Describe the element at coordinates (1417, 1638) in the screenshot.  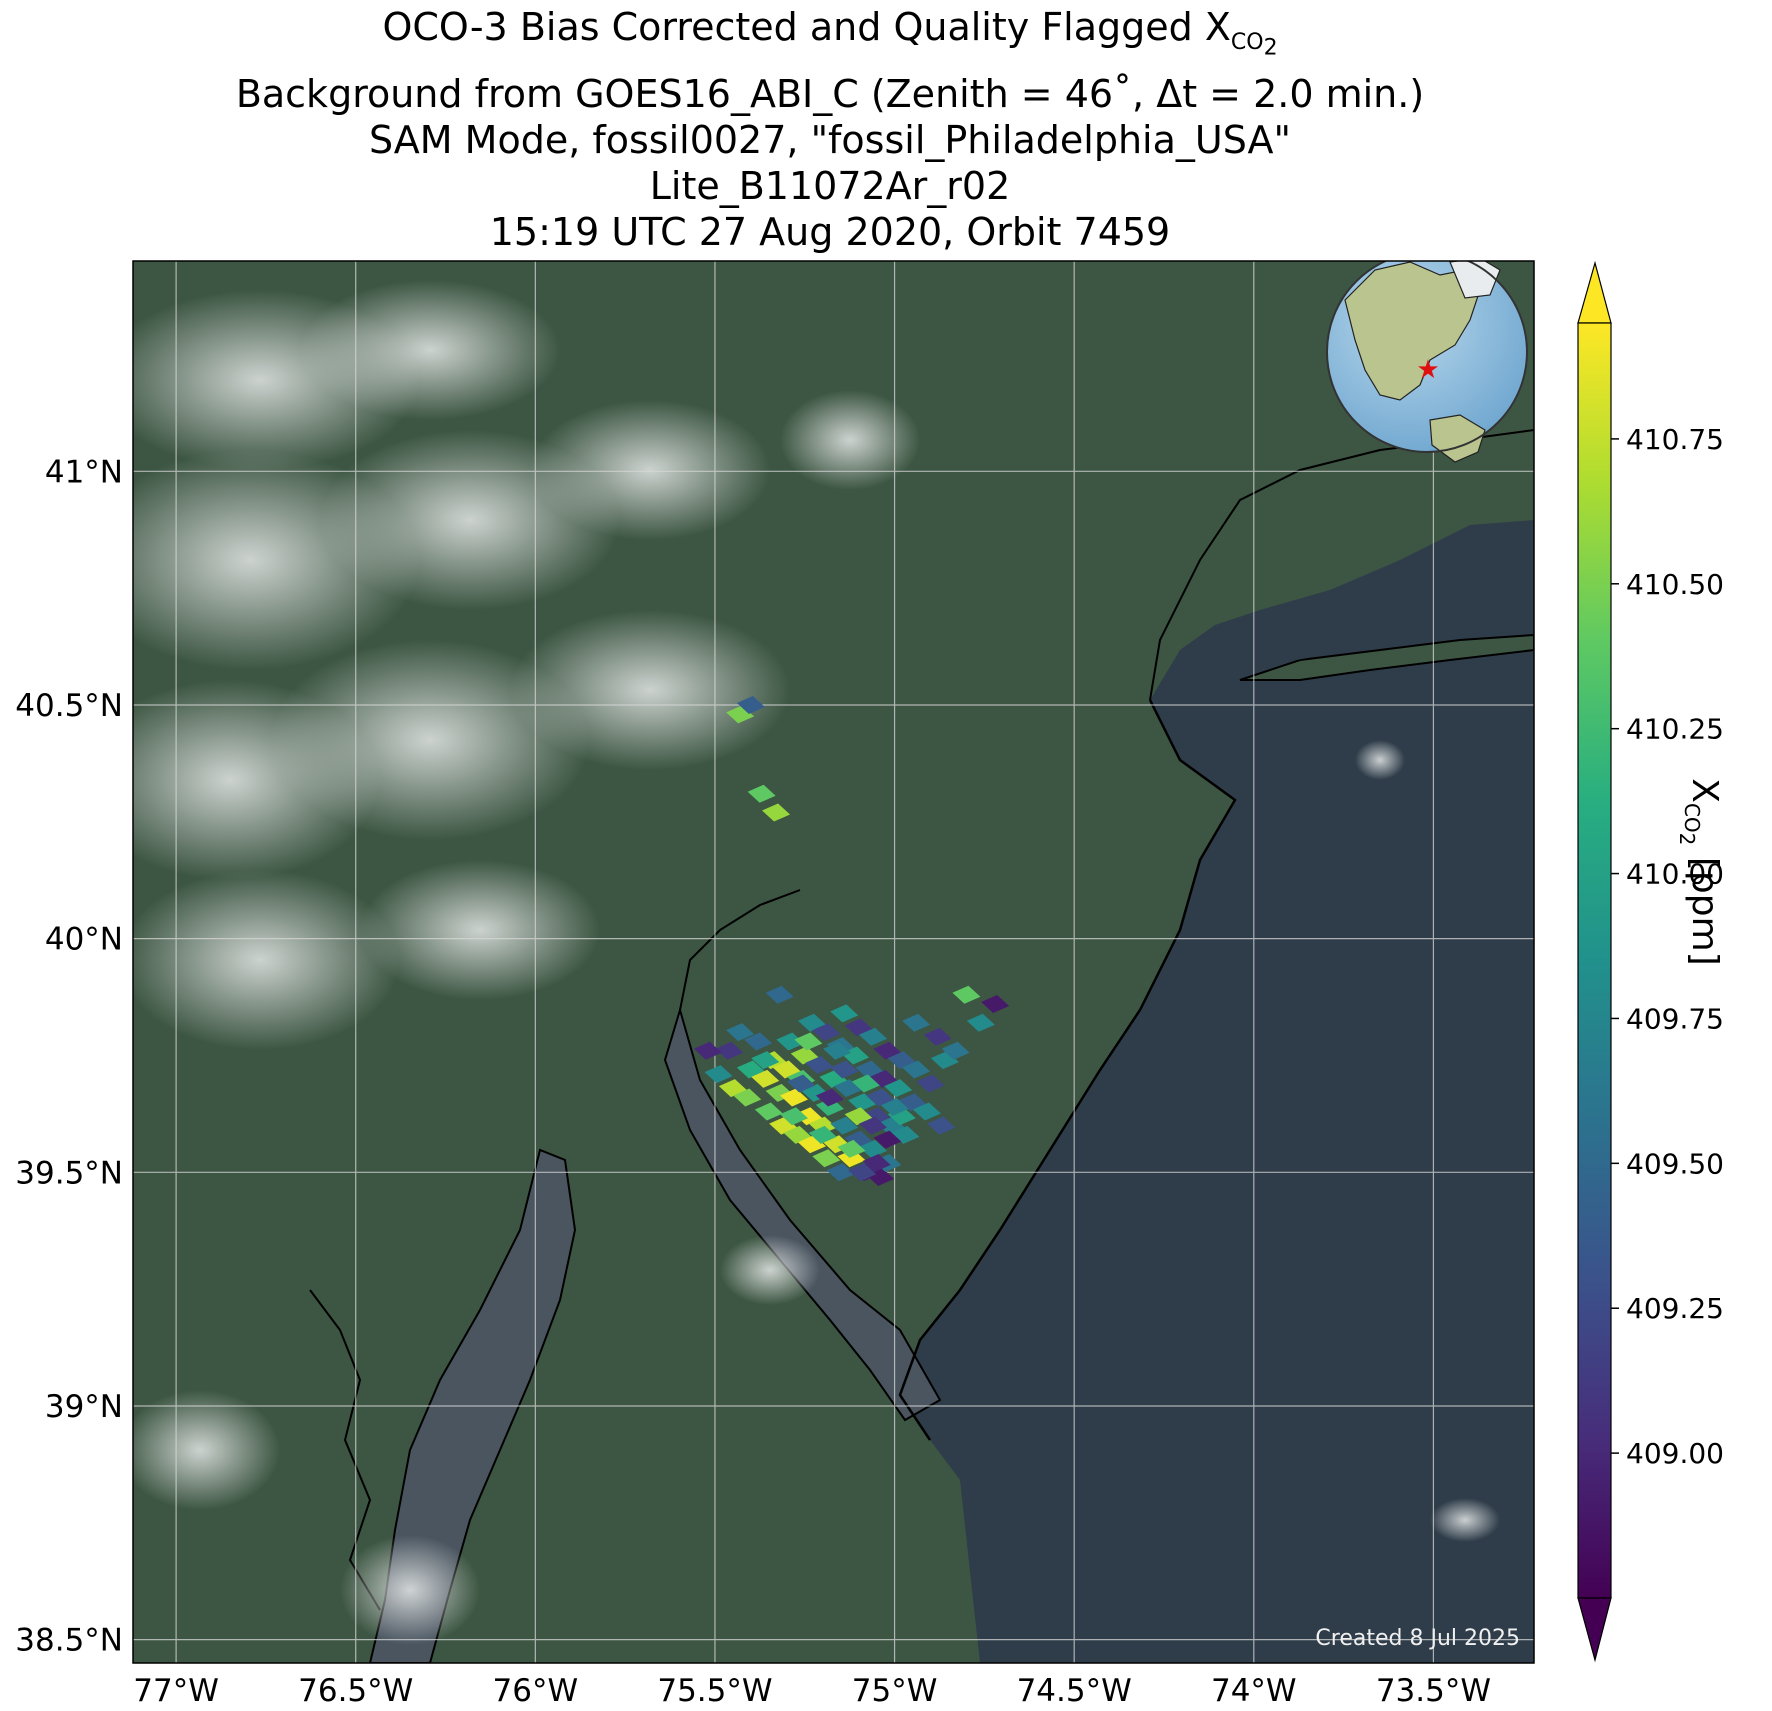
I see `credit-text: Created 8 Jul 2025` at that location.